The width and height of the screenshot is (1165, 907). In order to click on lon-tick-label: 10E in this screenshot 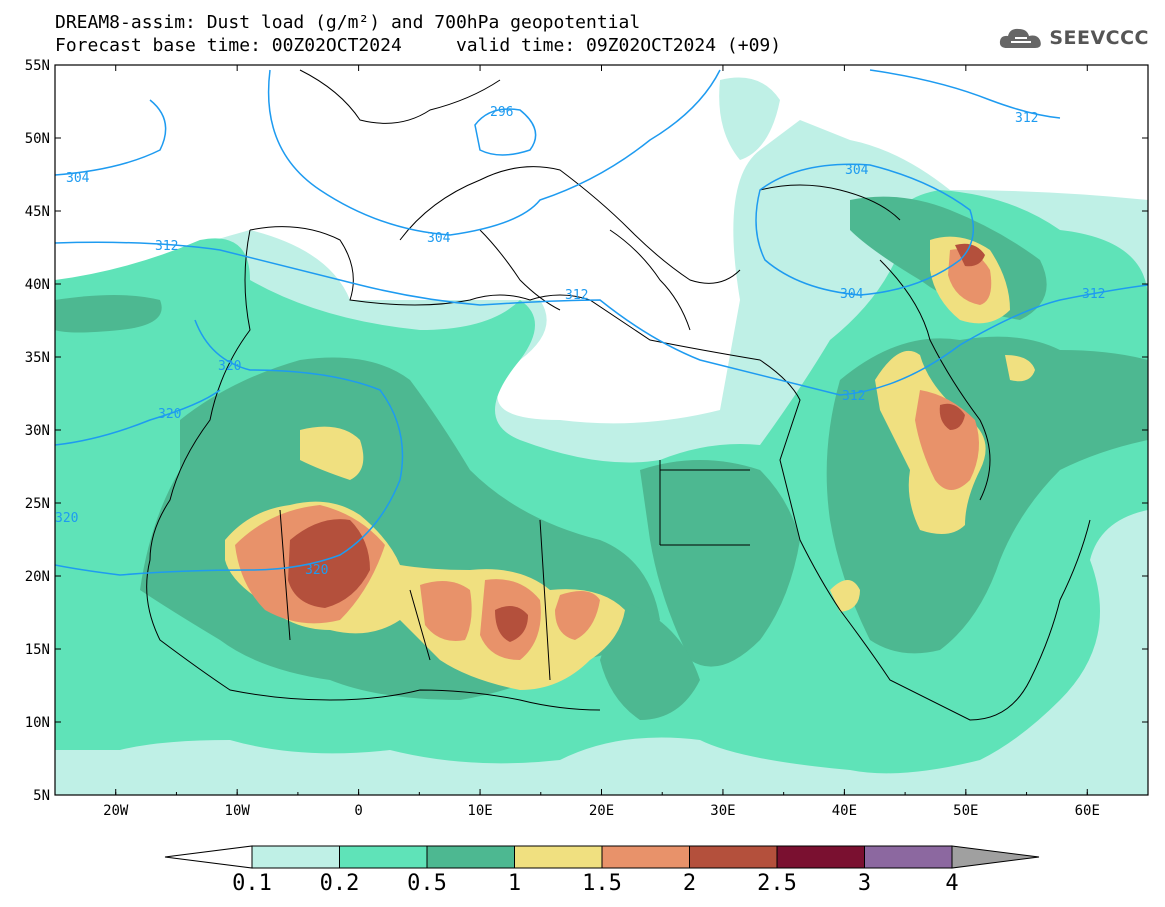, I will do `click(479, 811)`.